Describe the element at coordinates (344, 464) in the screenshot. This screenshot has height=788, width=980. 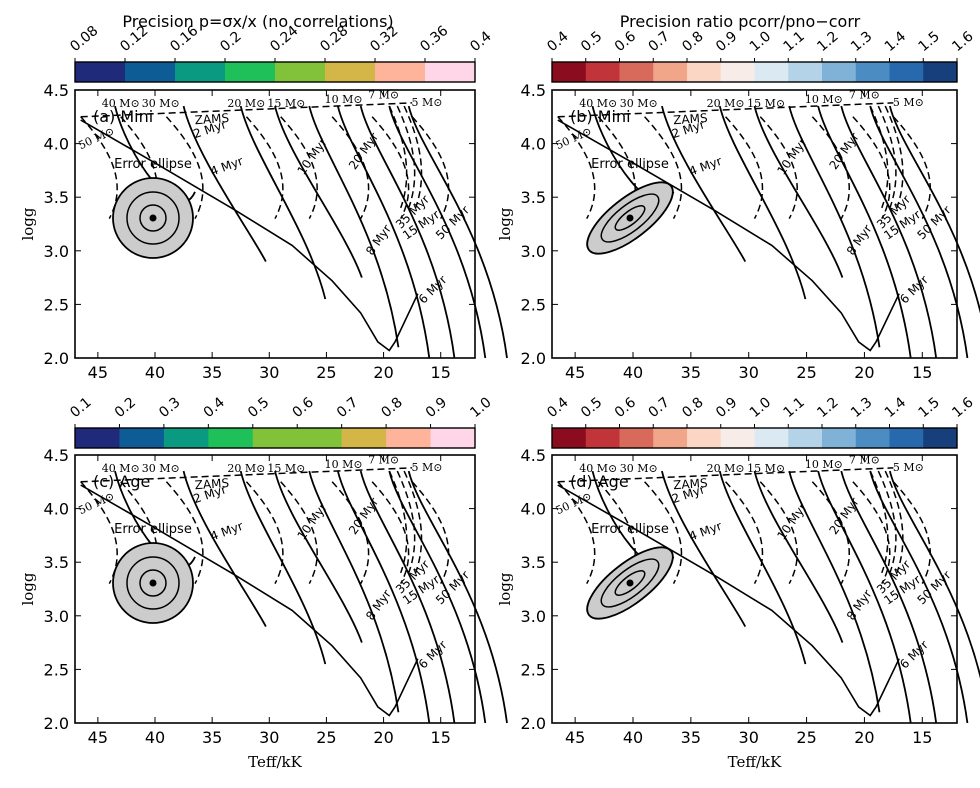
I see `track-mass-label: 10 M⊙` at that location.